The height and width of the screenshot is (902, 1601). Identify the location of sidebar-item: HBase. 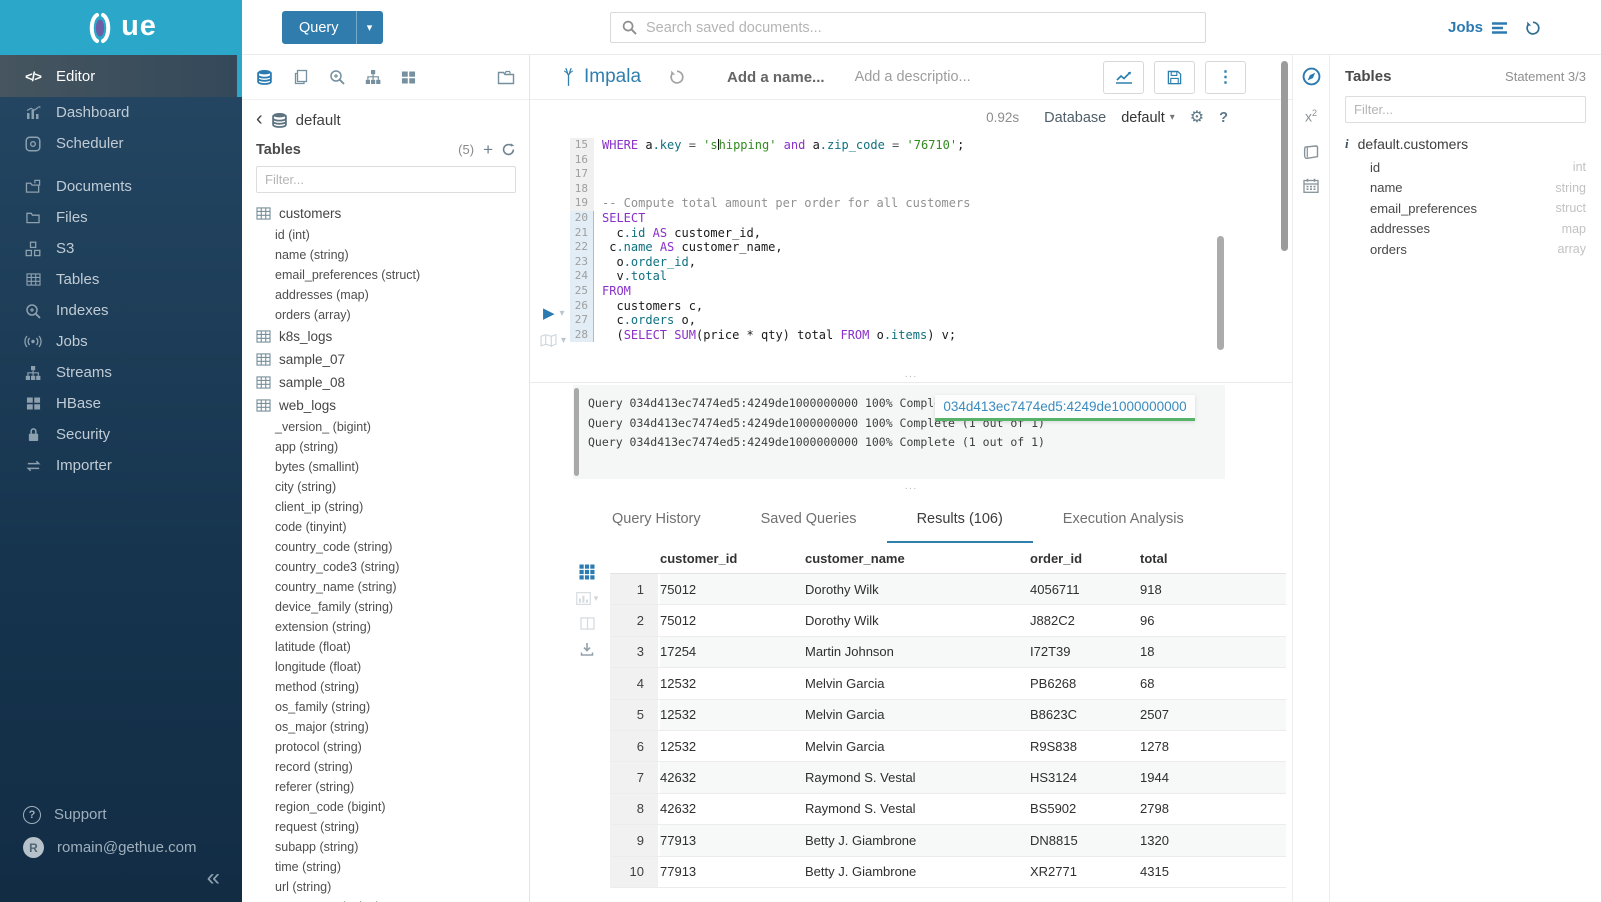
(121, 403).